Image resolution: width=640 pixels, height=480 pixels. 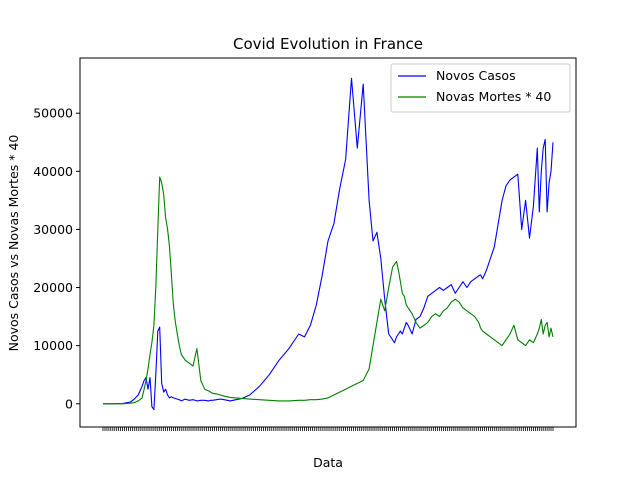 I want to click on y-tick-label: 30000, so click(x=53, y=229).